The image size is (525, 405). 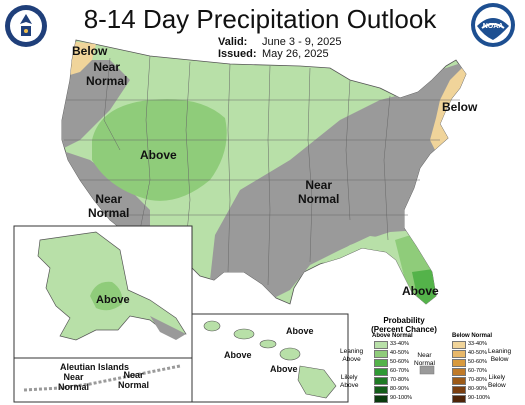 What do you see at coordinates (420, 291) in the screenshot?
I see `fl-above-label: Above` at bounding box center [420, 291].